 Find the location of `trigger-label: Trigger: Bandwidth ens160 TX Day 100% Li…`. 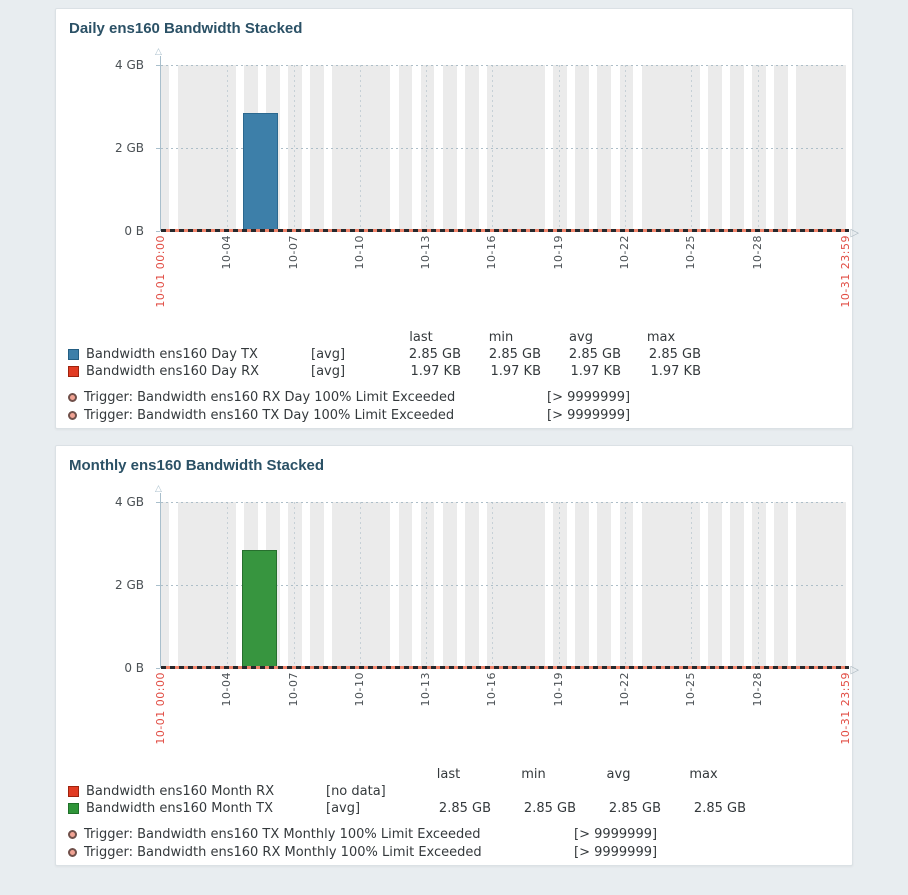

trigger-label: Trigger: Bandwidth ens160 TX Day 100% Li… is located at coordinates (269, 415).